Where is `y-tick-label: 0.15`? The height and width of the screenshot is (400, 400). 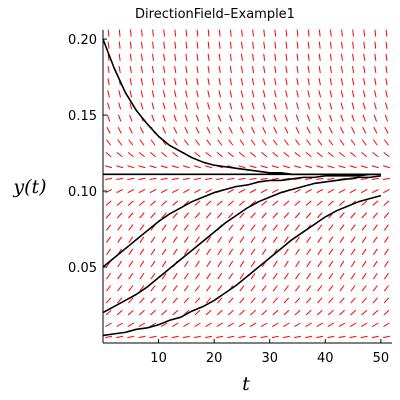
y-tick-label: 0.15 is located at coordinates (82, 116).